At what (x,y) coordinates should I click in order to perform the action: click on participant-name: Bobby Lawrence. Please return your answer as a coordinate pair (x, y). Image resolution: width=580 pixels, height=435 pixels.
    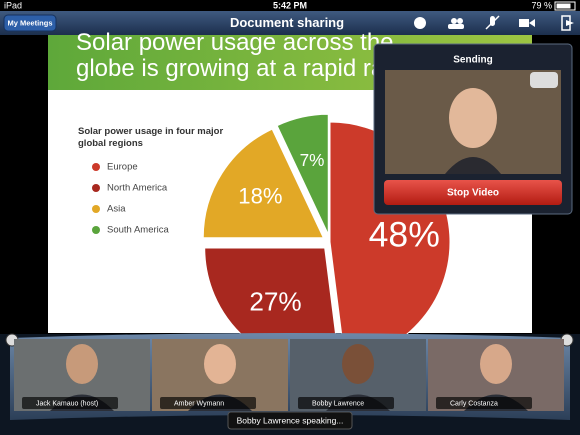
    Looking at the image, I should click on (338, 403).